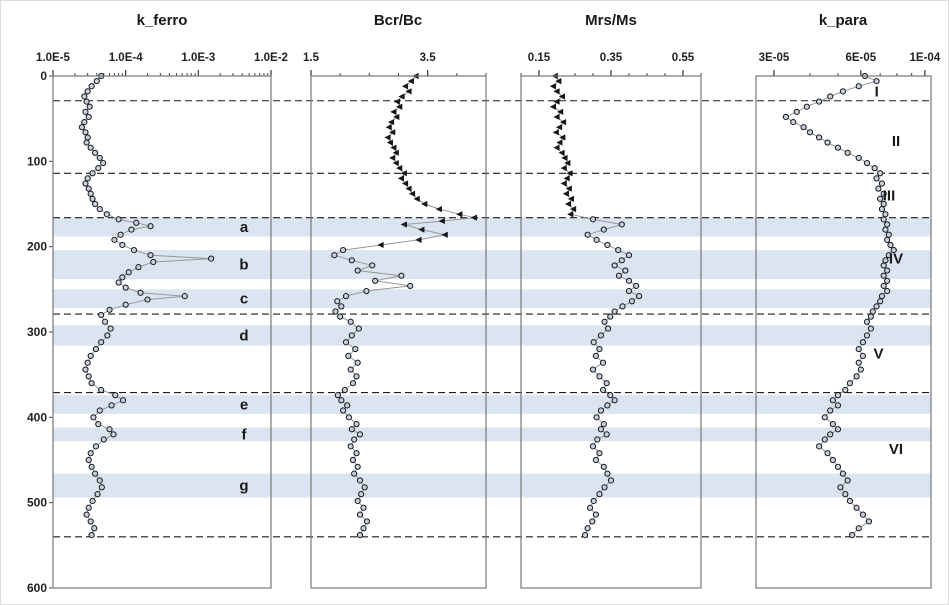 The width and height of the screenshot is (949, 605). What do you see at coordinates (126, 58) in the screenshot?
I see `axis-tick-label: 1.0E-4` at bounding box center [126, 58].